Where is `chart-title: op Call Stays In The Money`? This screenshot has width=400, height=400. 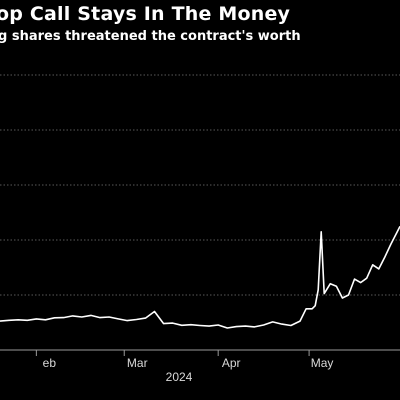 chart-title: op Call Stays In The Money is located at coordinates (145, 14).